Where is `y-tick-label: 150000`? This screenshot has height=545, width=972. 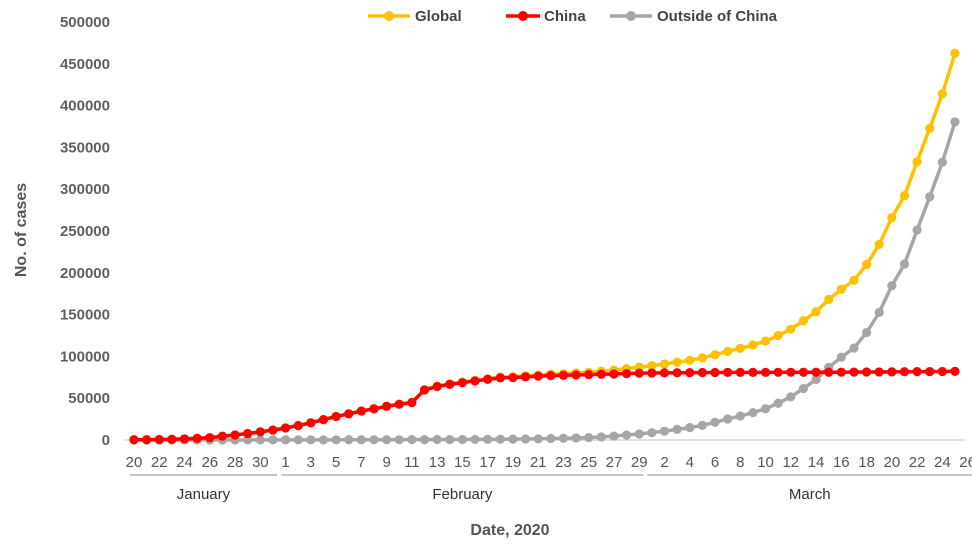 y-tick-label: 150000 is located at coordinates (85, 315).